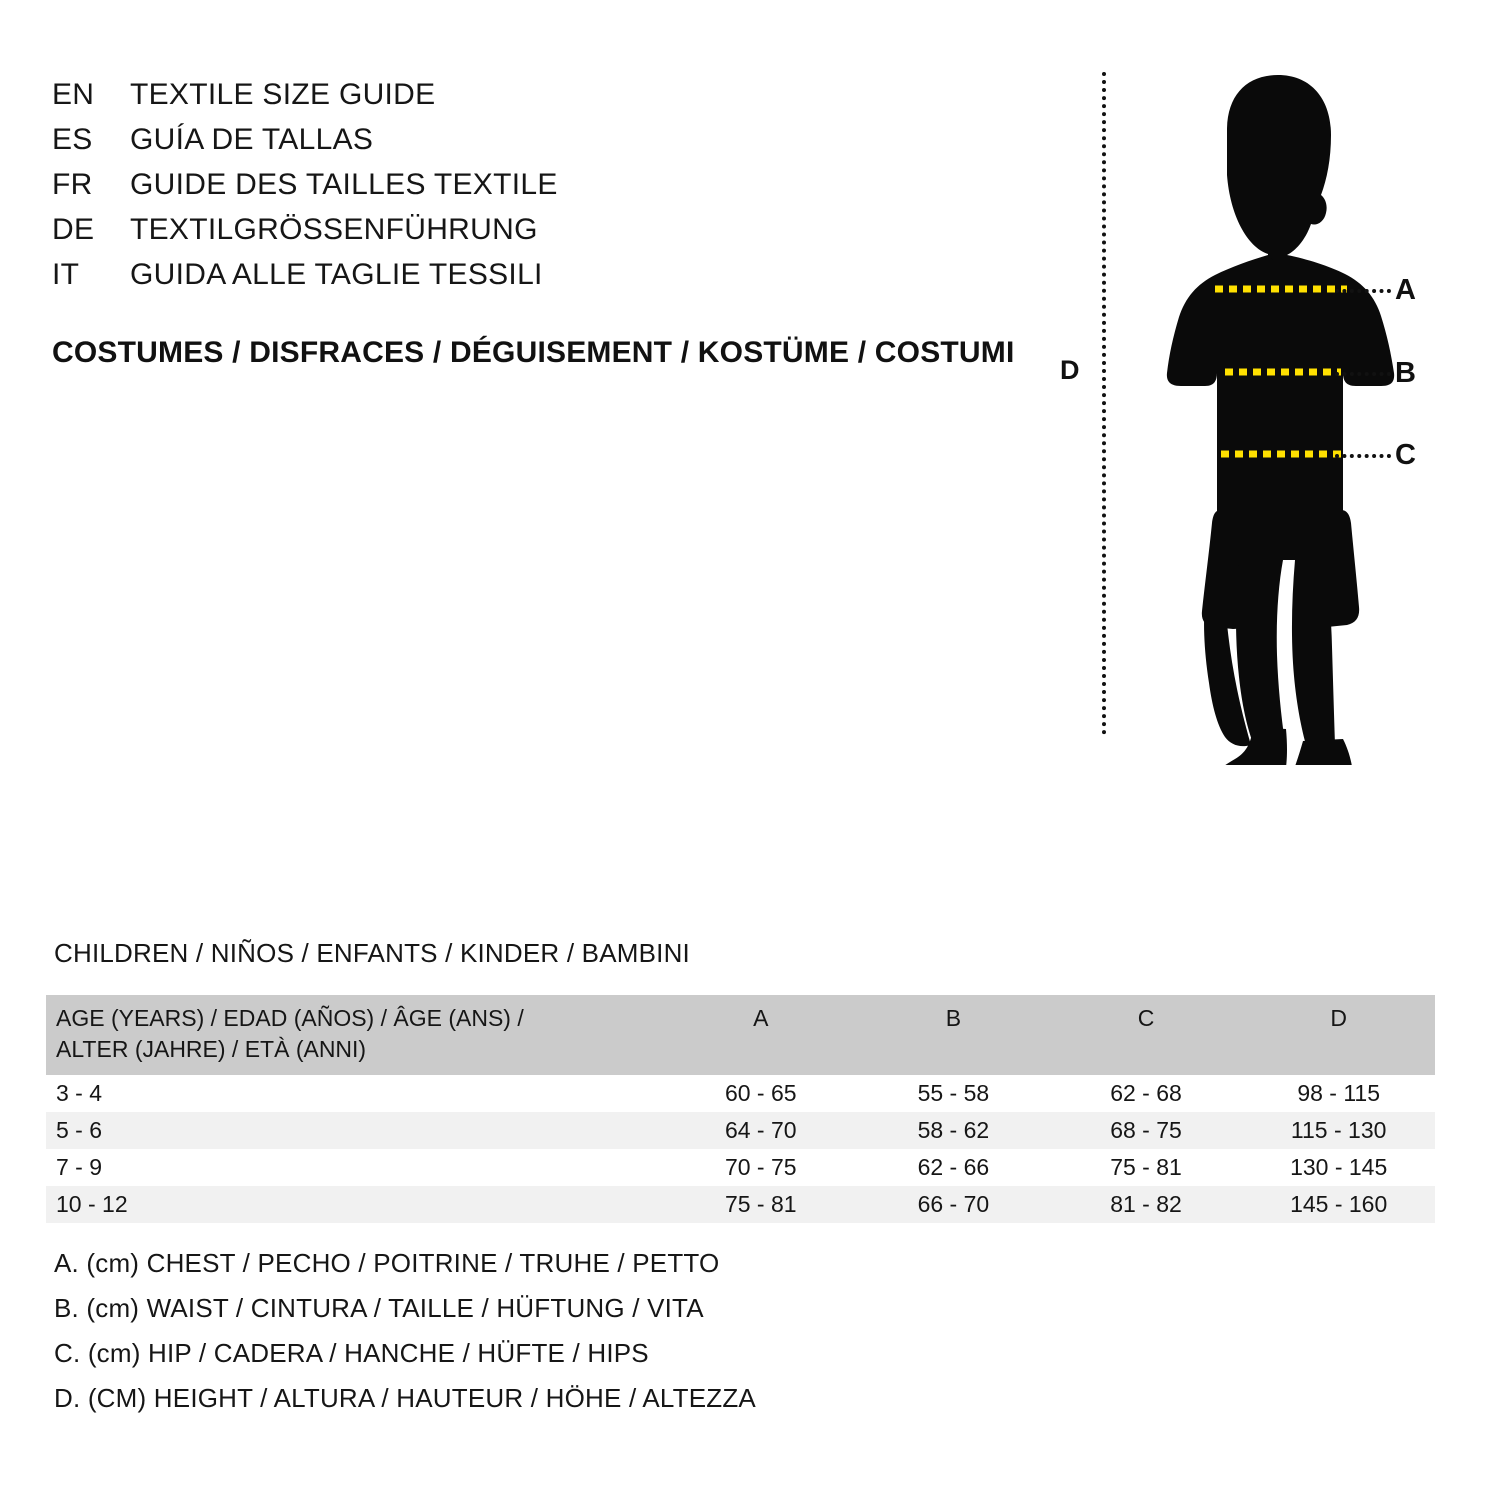 Image resolution: width=1501 pixels, height=1500 pixels. Describe the element at coordinates (1104, 403) in the screenshot. I see `height-reference-line` at that location.